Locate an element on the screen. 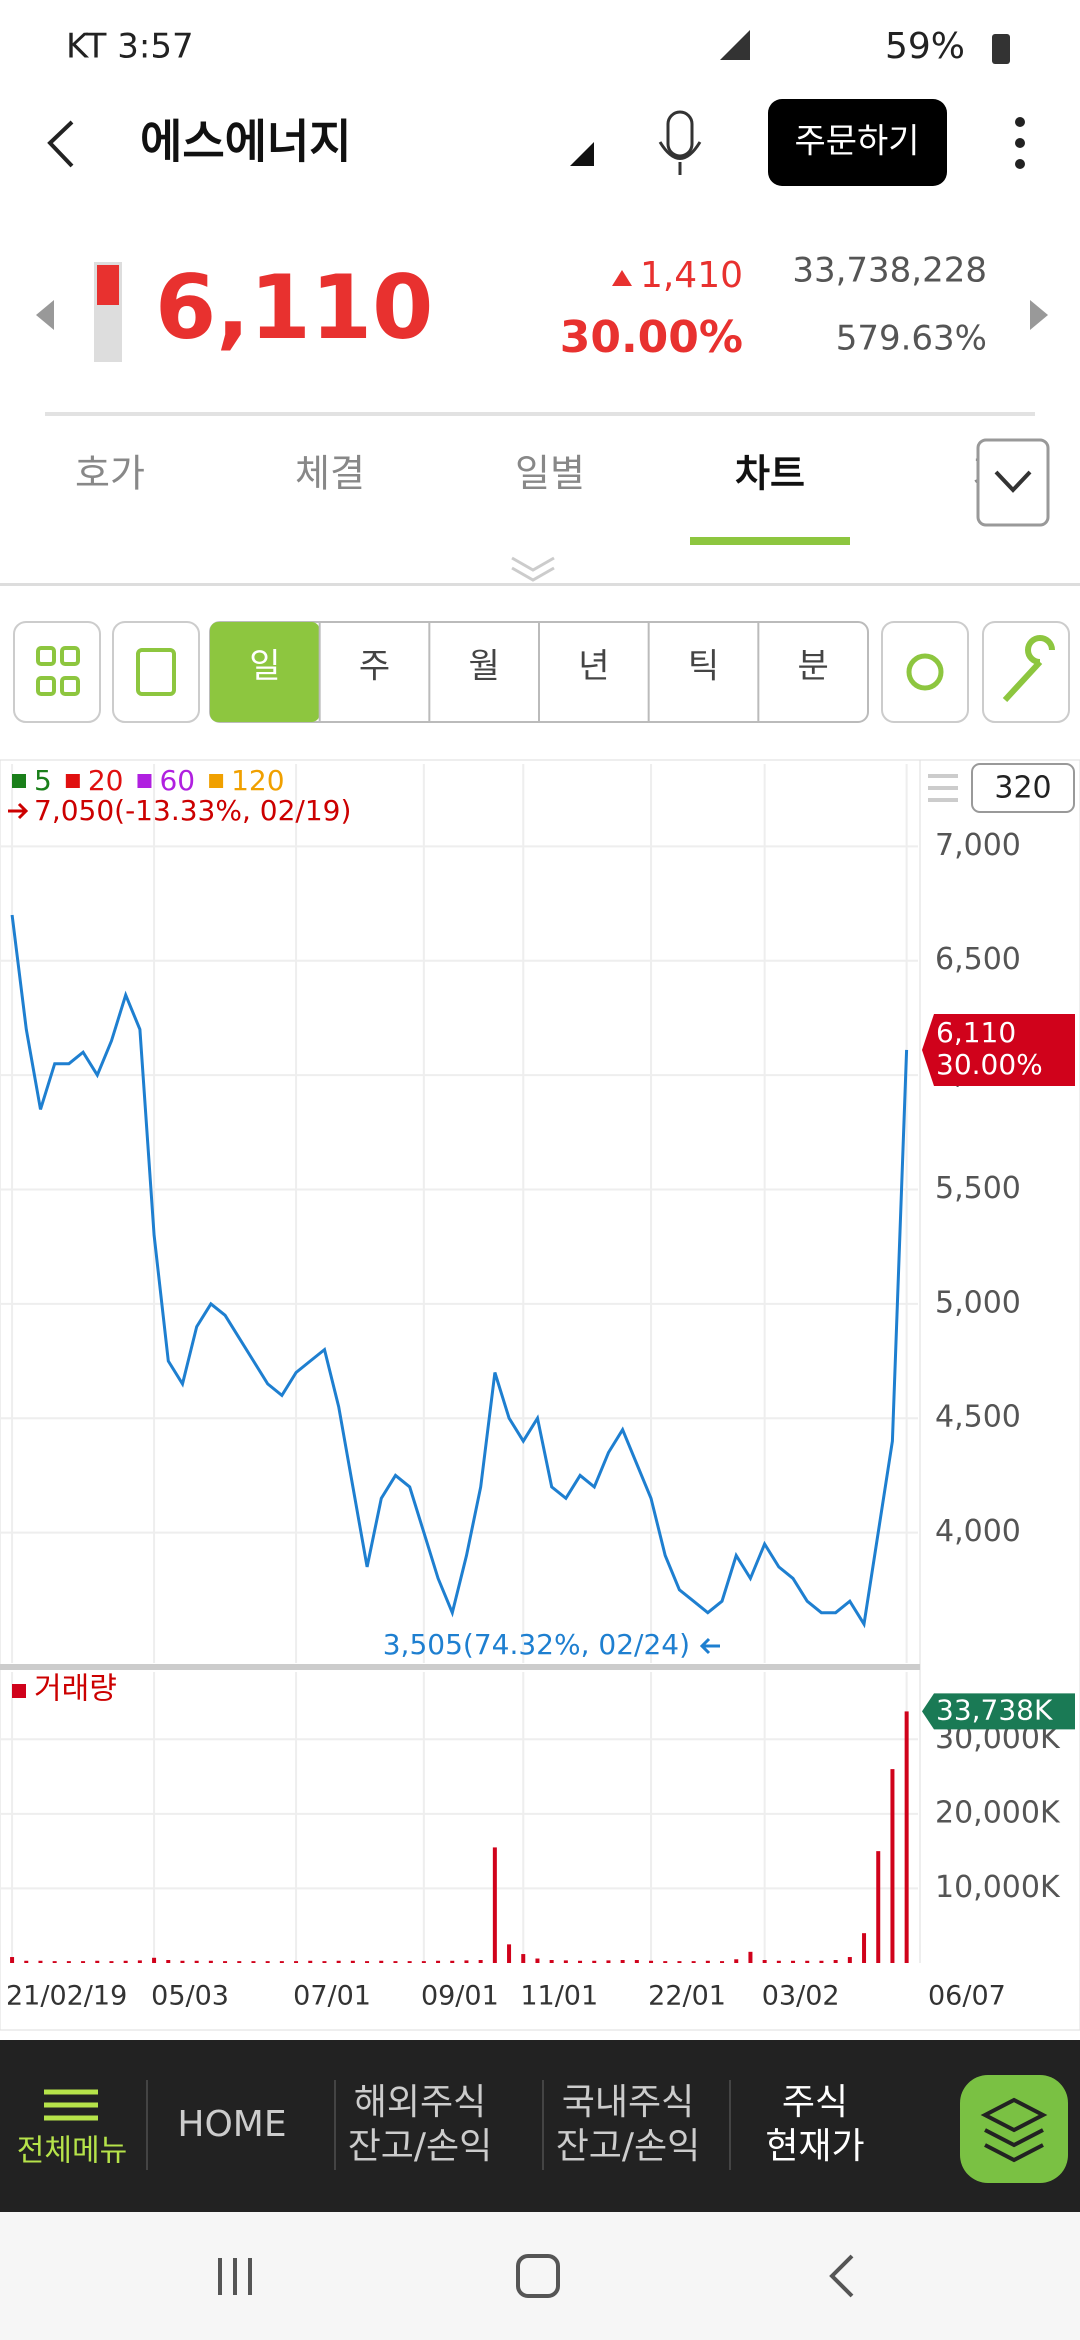 The image size is (1080, 2340). fullscreen-icon is located at coordinates (156, 672).